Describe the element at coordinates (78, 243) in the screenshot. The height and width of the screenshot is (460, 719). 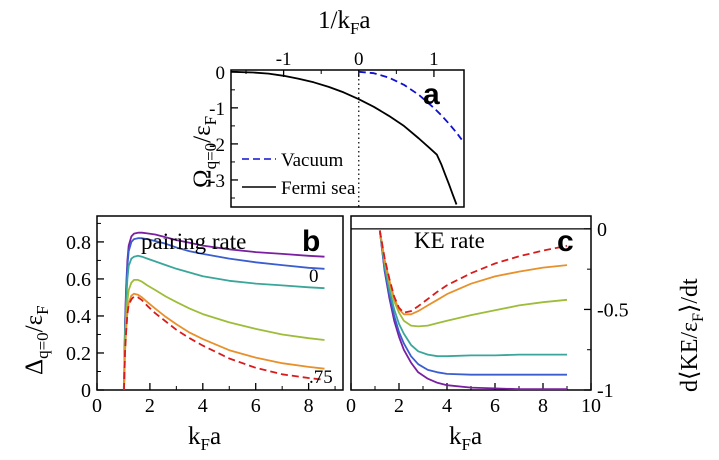
I see `panel-b-y-tick-label: 0.8` at that location.